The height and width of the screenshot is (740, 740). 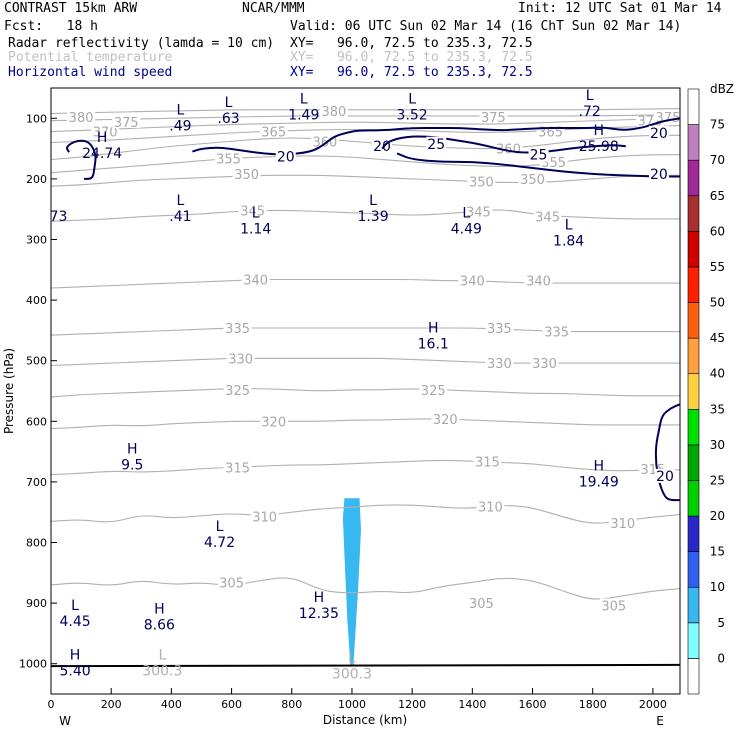 I want to click on extremum-value: 1.39, so click(x=372, y=217).